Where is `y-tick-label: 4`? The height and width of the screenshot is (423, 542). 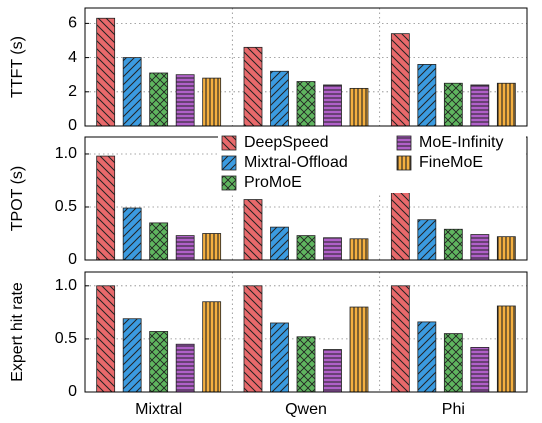 y-tick-label: 4 is located at coordinates (72, 57).